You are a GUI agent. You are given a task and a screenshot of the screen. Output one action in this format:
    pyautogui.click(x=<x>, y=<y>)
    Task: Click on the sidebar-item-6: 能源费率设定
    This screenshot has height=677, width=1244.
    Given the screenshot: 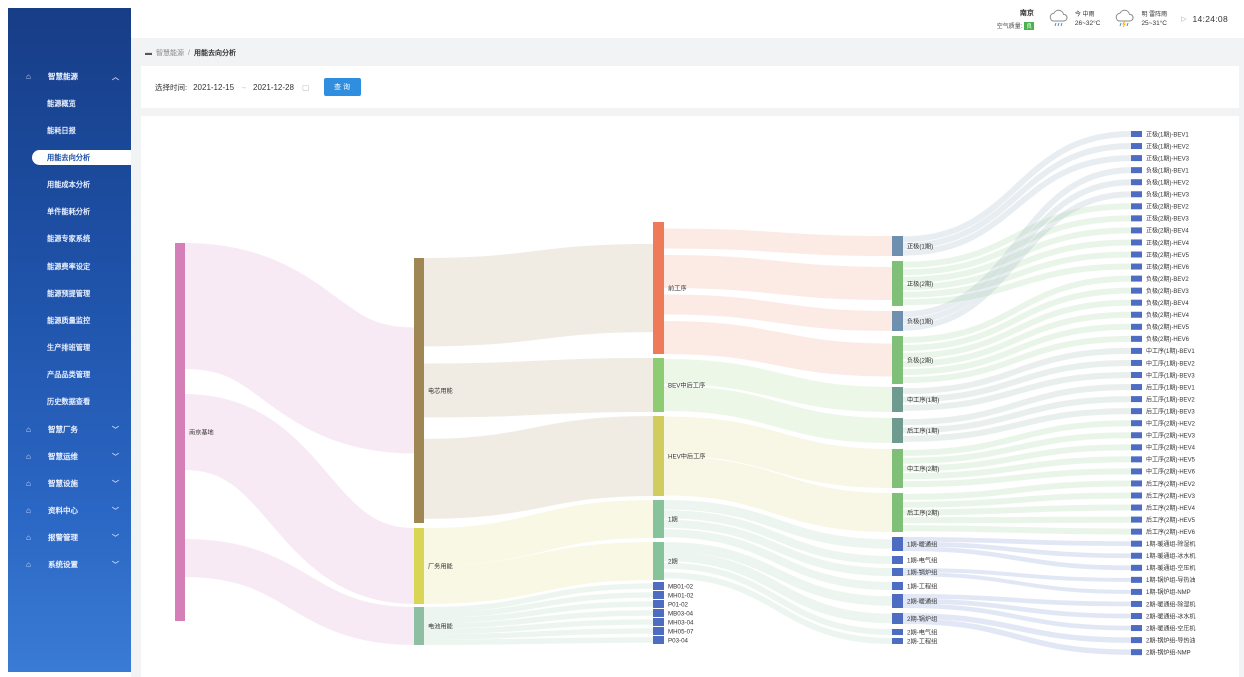 What is the action you would take?
    pyautogui.click(x=69, y=266)
    